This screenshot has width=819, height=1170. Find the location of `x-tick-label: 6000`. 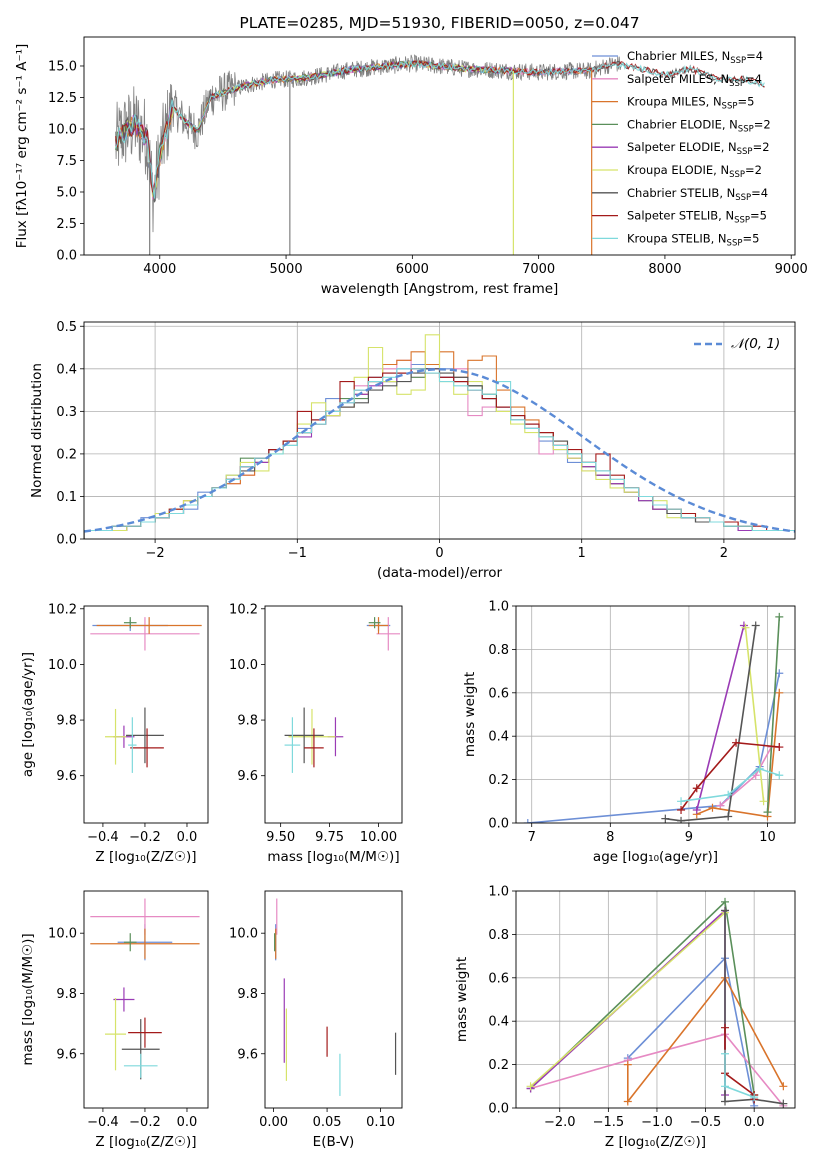

x-tick-label: 6000 is located at coordinates (412, 269).